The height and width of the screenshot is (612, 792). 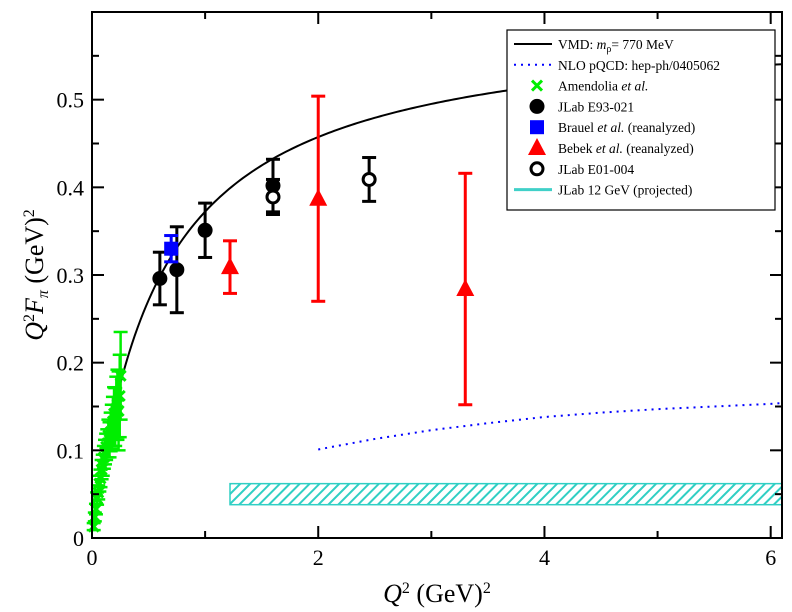 I want to click on brauel-series, so click(x=171, y=249).